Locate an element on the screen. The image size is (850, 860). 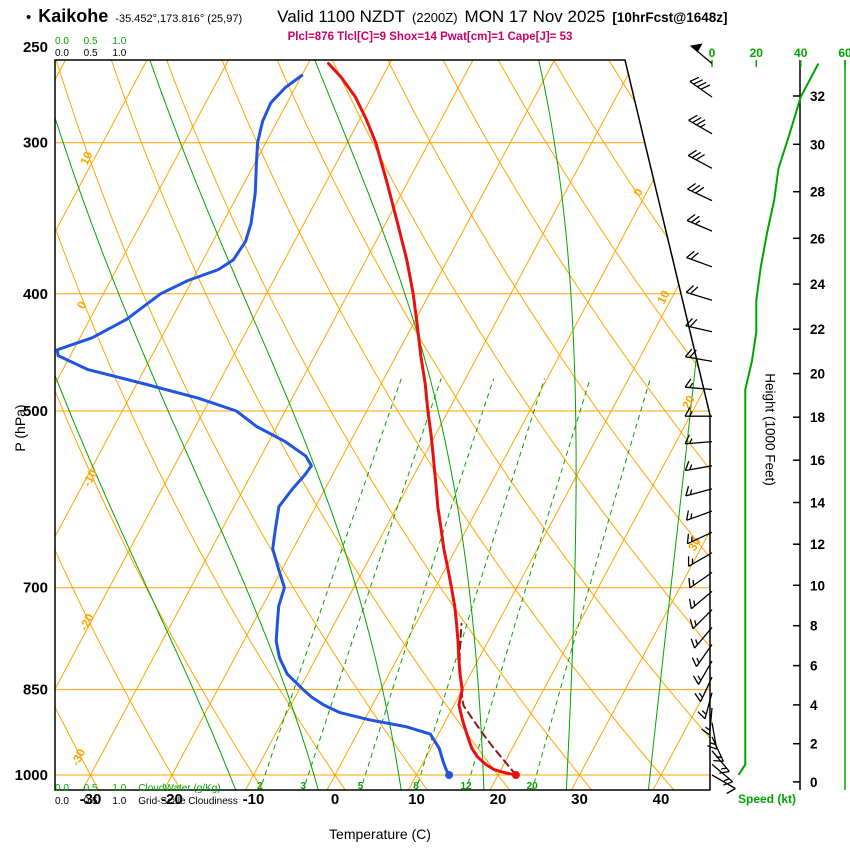
svg-text: 18 is located at coordinates (818, 417).